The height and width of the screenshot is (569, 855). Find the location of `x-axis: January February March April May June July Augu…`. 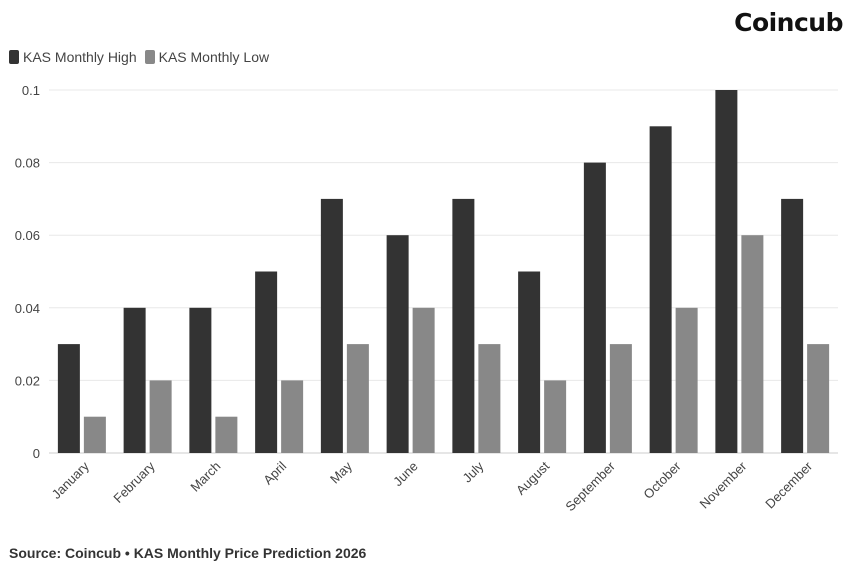

x-axis: January February March April May June July Augu… is located at coordinates (432, 486).